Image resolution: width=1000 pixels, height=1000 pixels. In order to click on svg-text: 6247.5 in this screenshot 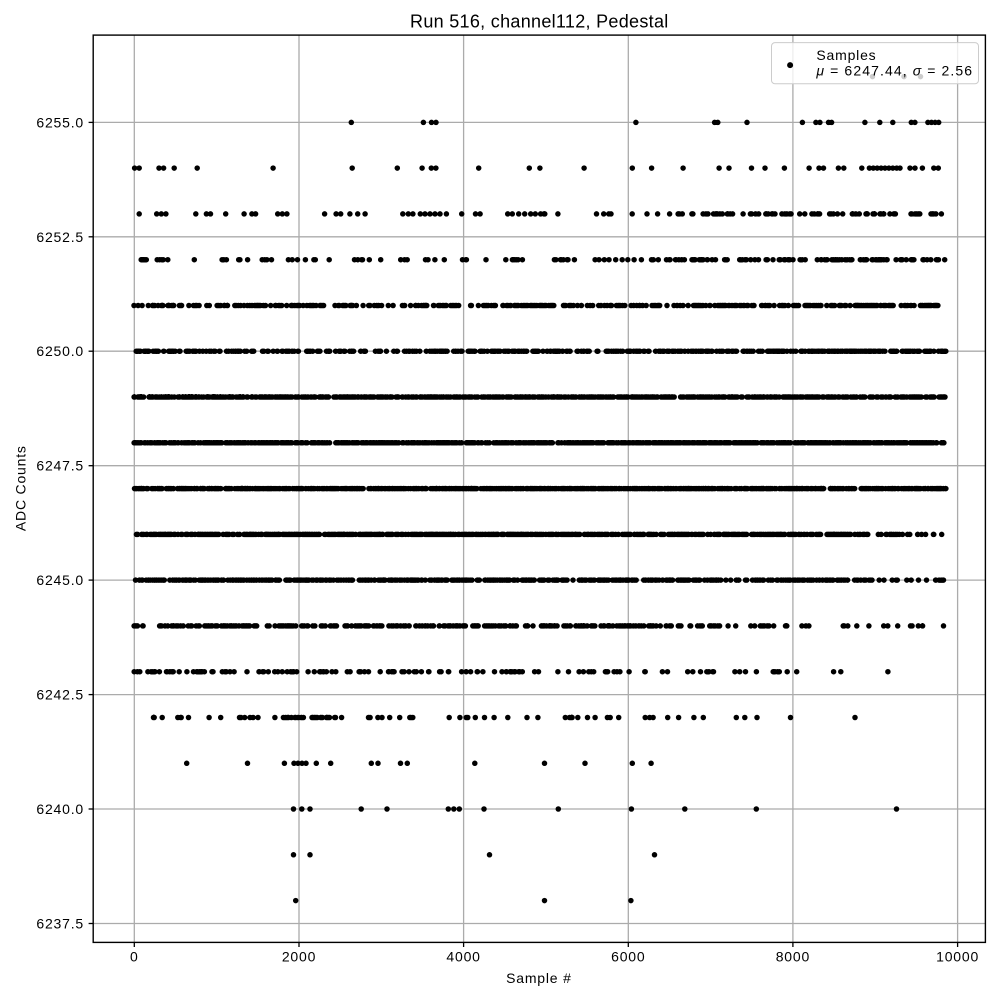, I will do `click(60, 466)`.